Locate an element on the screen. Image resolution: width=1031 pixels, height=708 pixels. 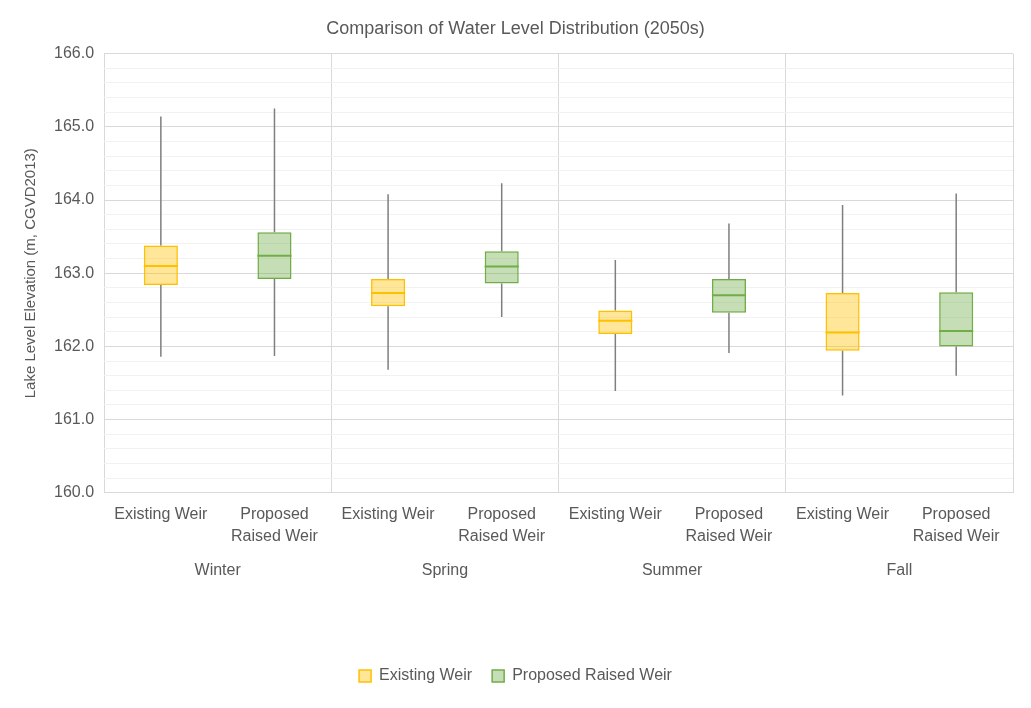
y-tick-label: 166.0 is located at coordinates (74, 53).